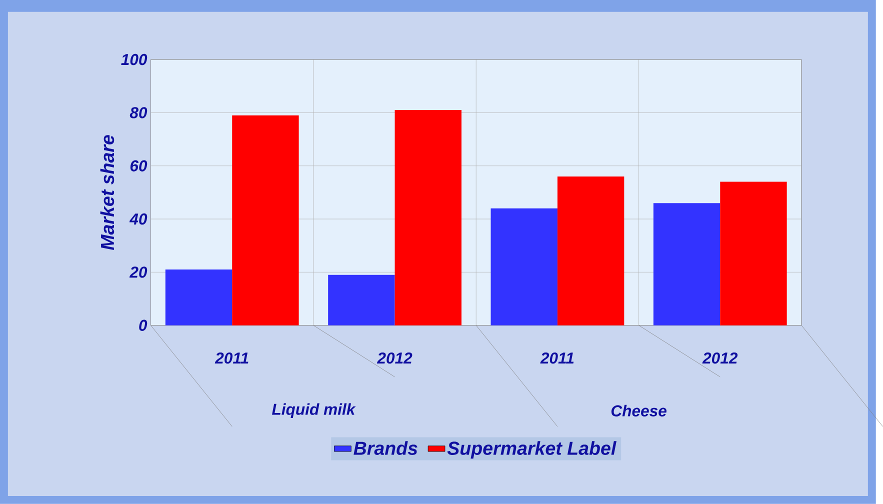 Image resolution: width=883 pixels, height=504 pixels. Describe the element at coordinates (386, 448) in the screenshot. I see `legend-label: Brands` at that location.